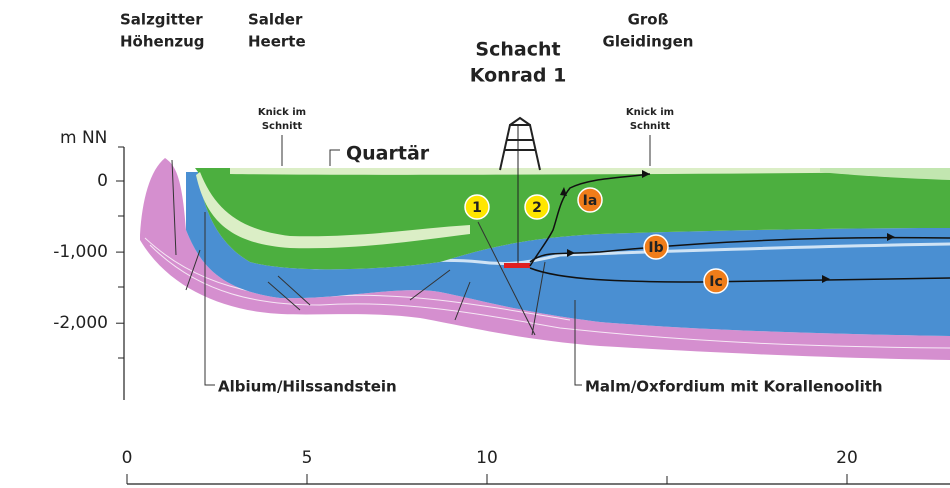 This screenshot has height=488, width=950. What do you see at coordinates (518, 76) in the screenshot?
I see `place-label: Konrad 1` at bounding box center [518, 76].